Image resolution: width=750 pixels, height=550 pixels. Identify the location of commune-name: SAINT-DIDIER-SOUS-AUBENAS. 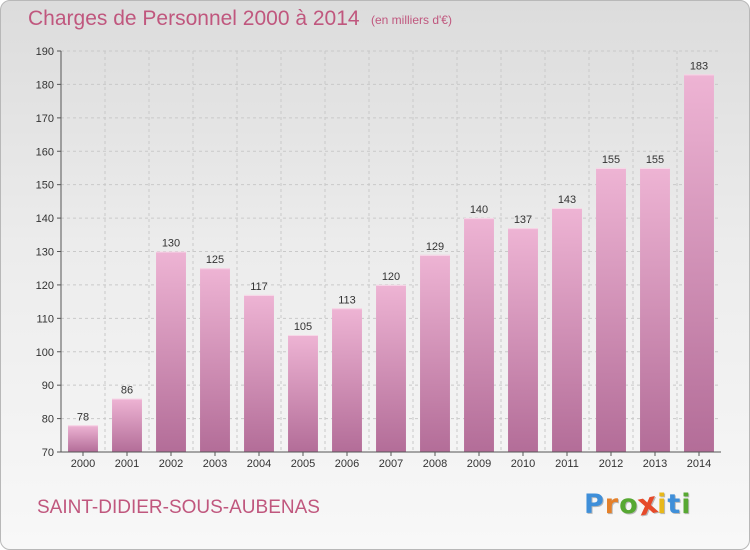
(178, 507).